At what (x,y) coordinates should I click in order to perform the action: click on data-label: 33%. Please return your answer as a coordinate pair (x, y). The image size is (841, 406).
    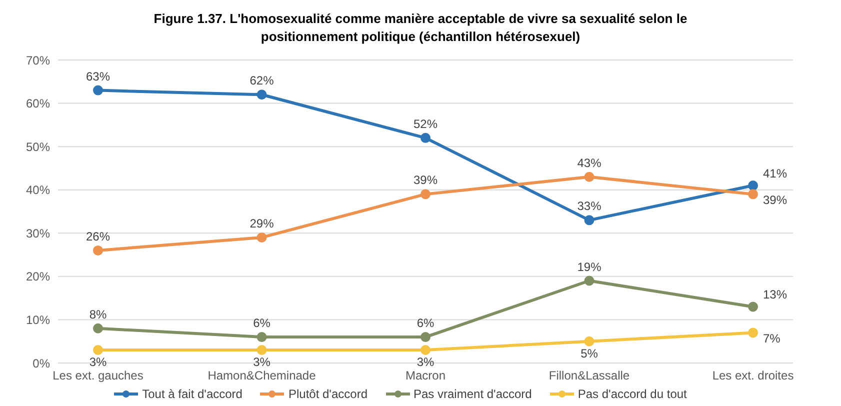
    Looking at the image, I should click on (589, 206).